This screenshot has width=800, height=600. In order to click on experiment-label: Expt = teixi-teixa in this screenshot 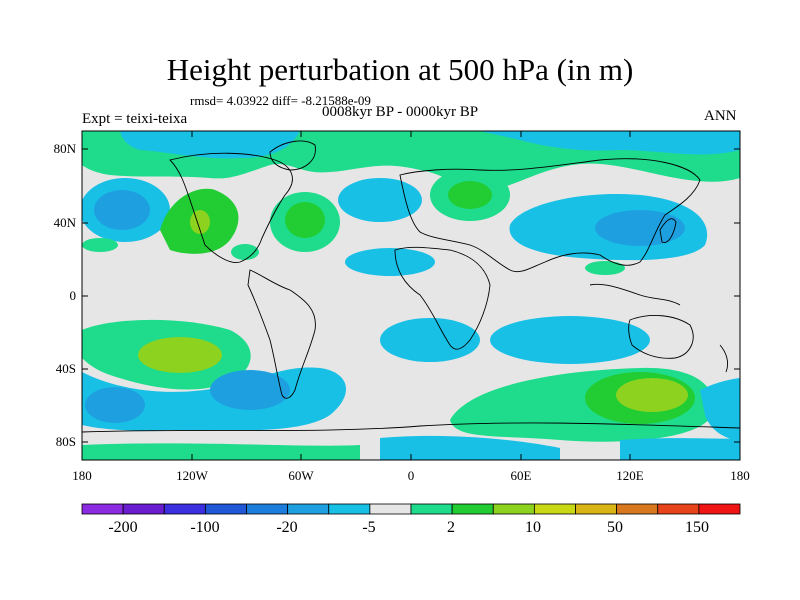, I will do `click(135, 119)`.